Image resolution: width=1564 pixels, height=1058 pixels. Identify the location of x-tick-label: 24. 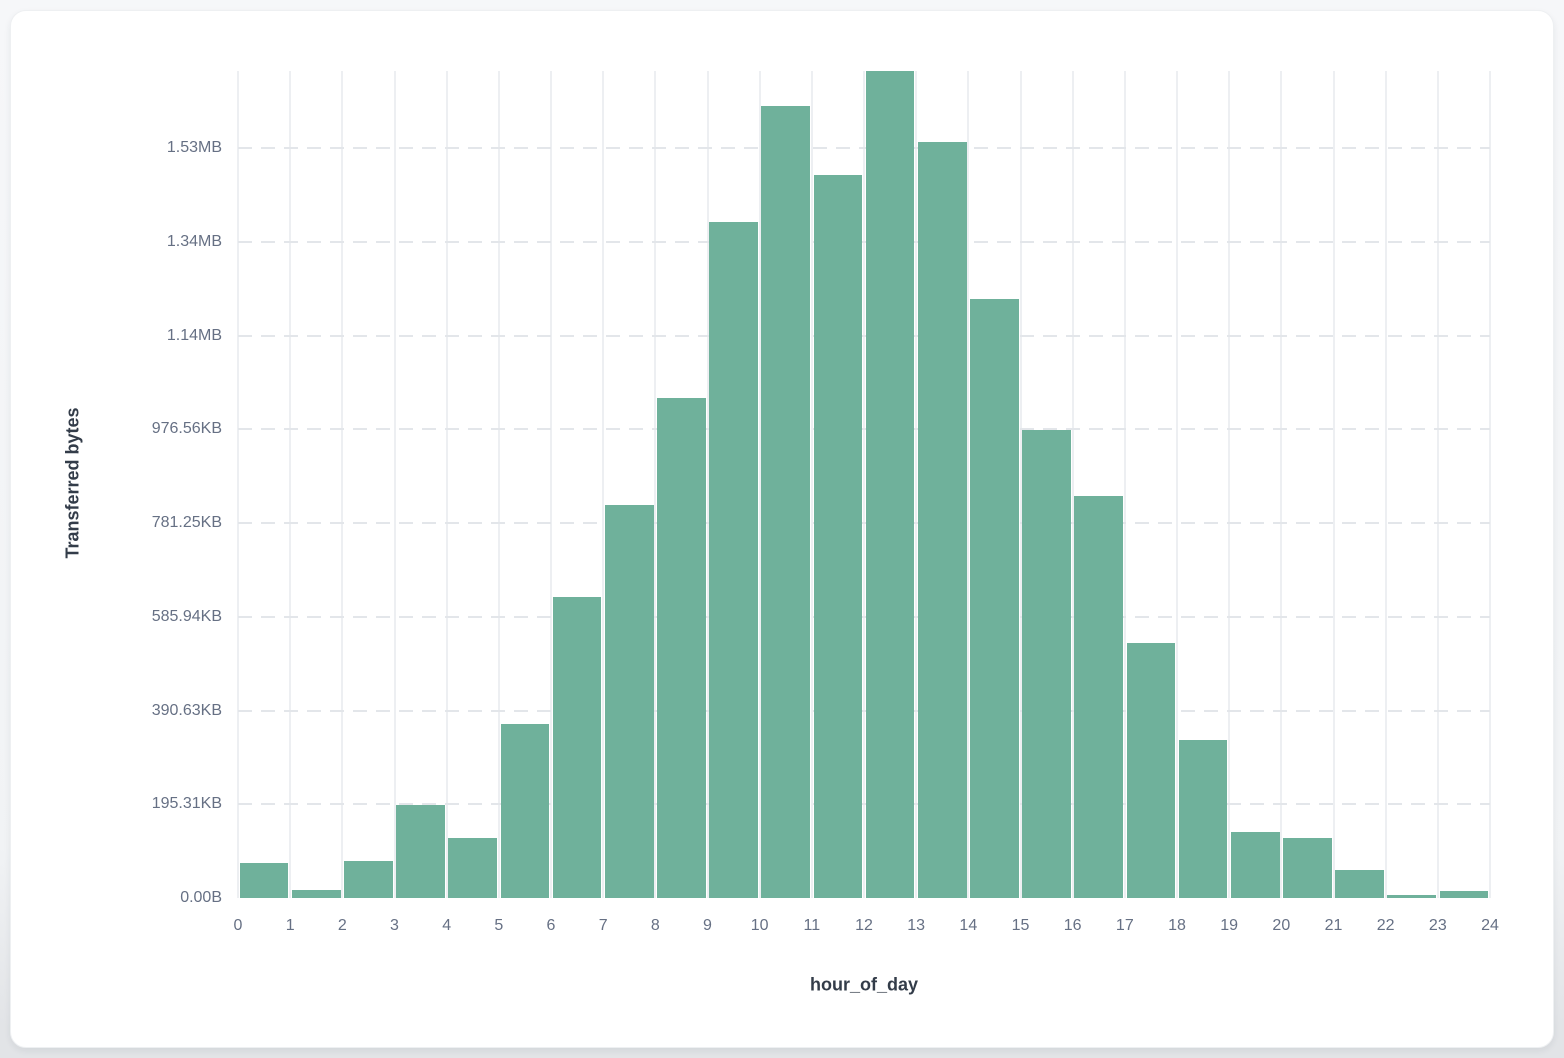
(1490, 925).